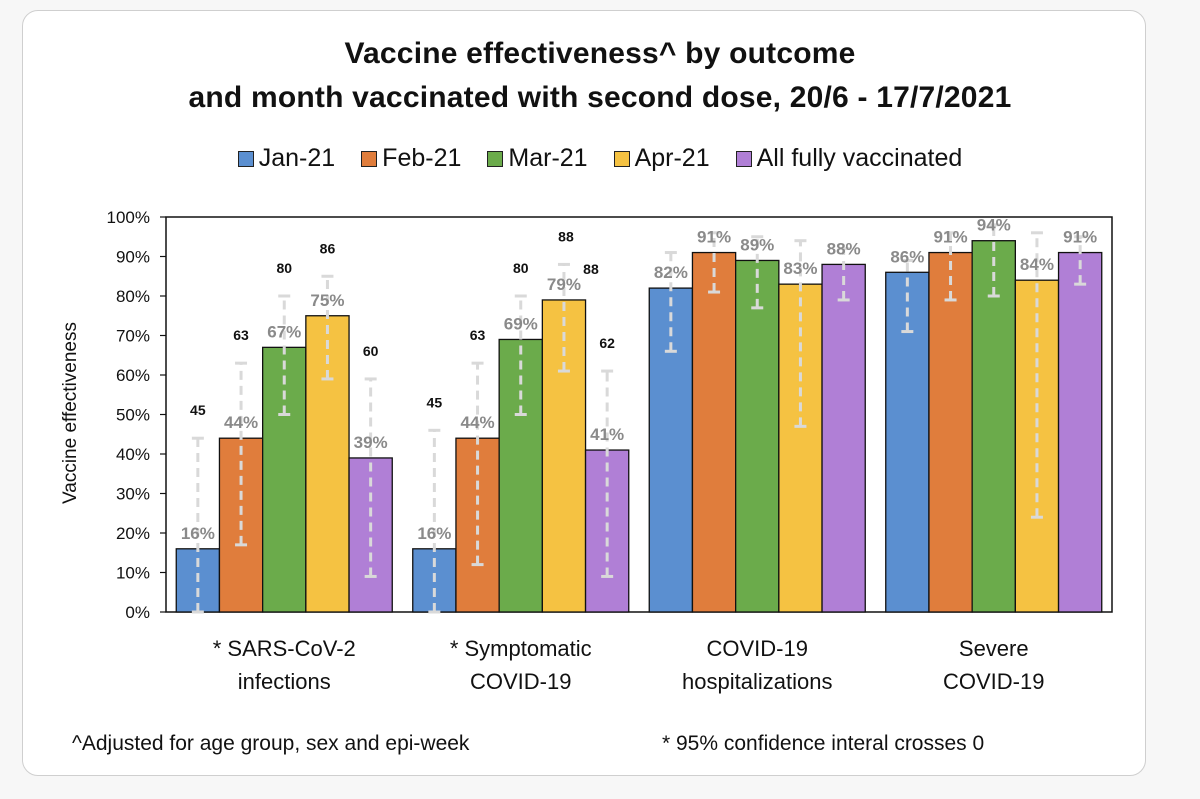 The width and height of the screenshot is (1200, 799). I want to click on legend-item-jan-21: Jan-21, so click(286, 158).